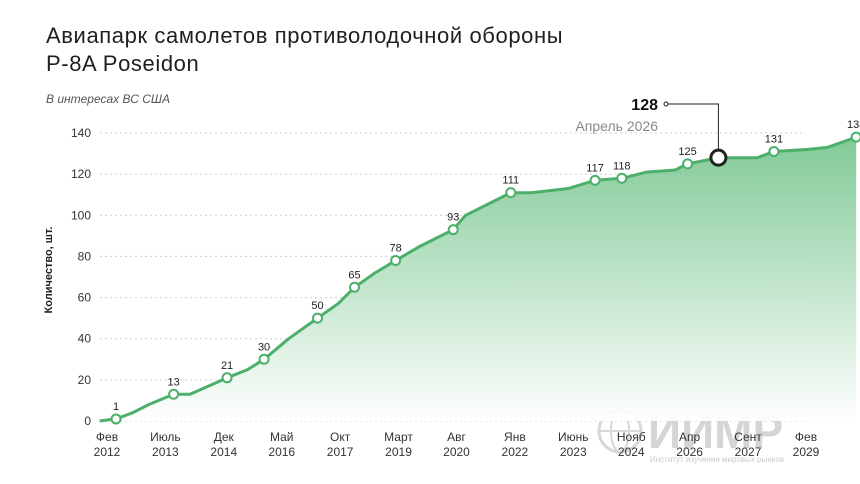 The height and width of the screenshot is (484, 860). I want to click on y-tick-label: 140, so click(81, 133).